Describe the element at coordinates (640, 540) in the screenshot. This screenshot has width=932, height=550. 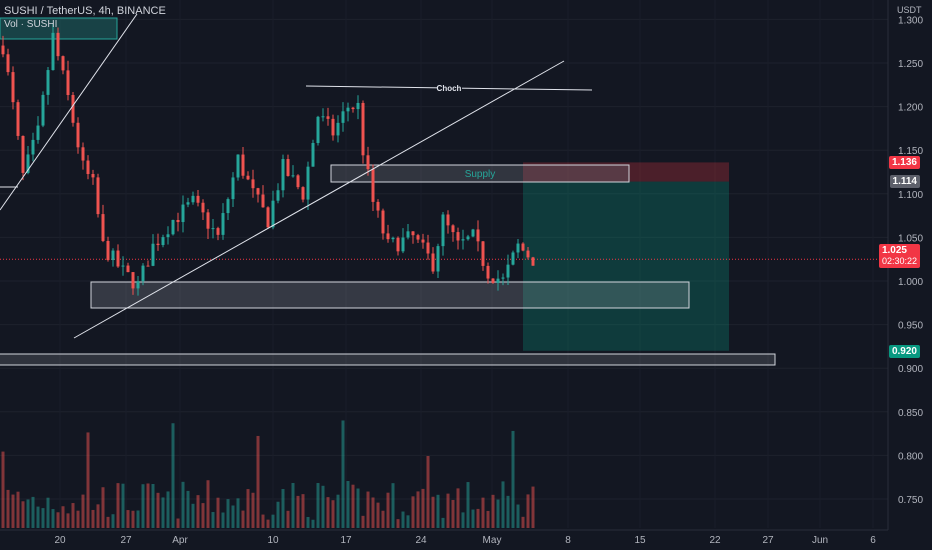
I see `x-tick-label: 15` at that location.